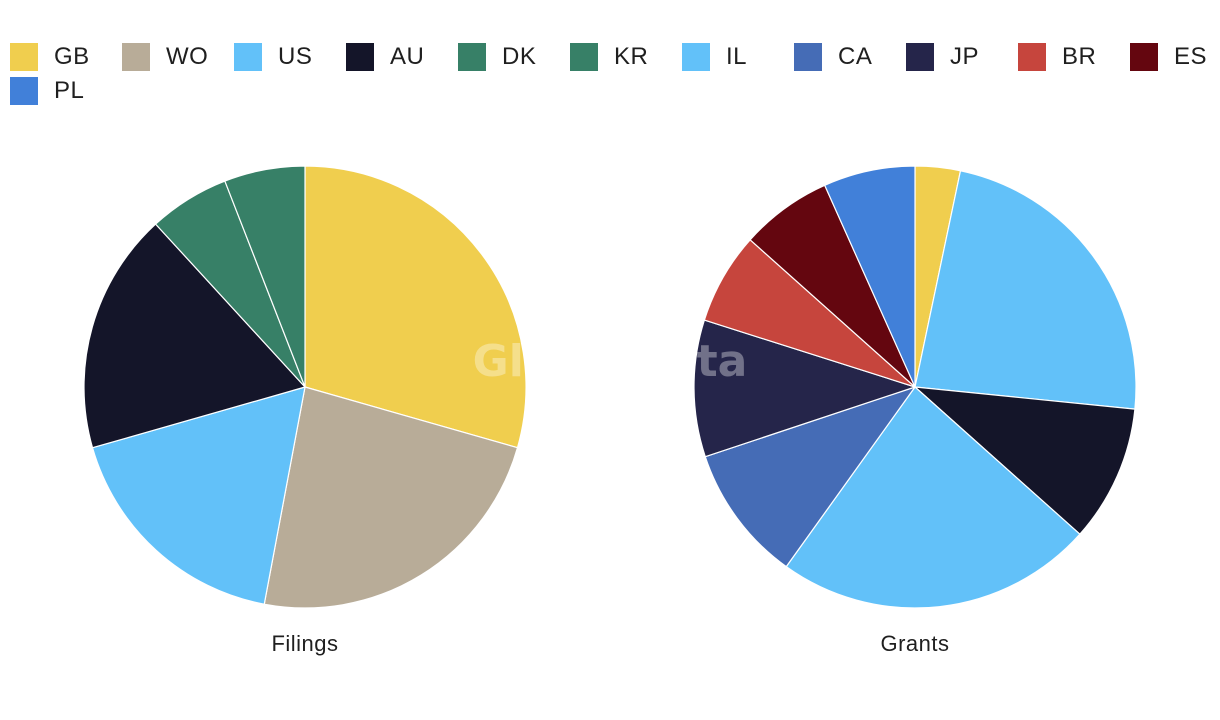 The image size is (1220, 720). Describe the element at coordinates (265, 276) in the screenshot. I see `filings-slice-kr` at that location.